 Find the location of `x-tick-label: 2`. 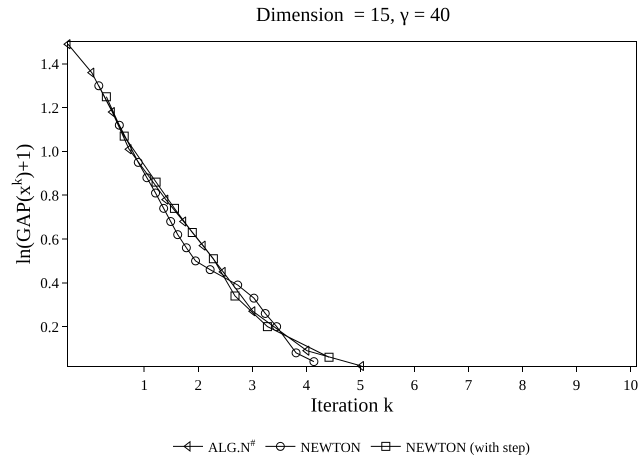

x-tick-label: 2 is located at coordinates (198, 386).